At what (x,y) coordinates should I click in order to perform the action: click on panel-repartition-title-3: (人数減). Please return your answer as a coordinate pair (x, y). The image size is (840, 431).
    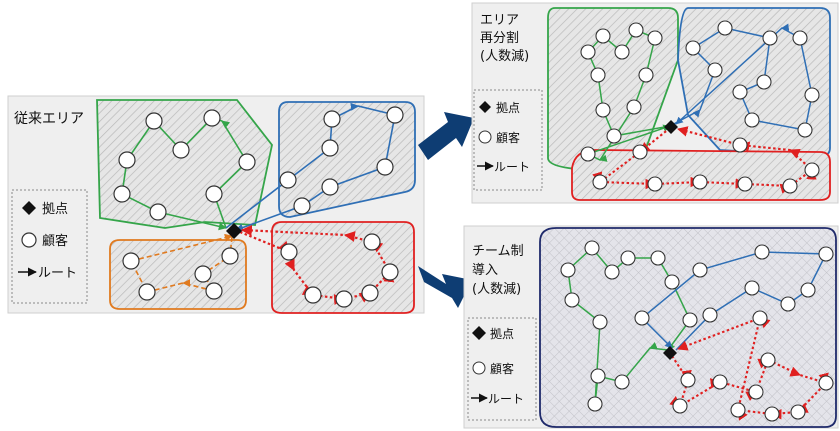
    Looking at the image, I should click on (504, 56).